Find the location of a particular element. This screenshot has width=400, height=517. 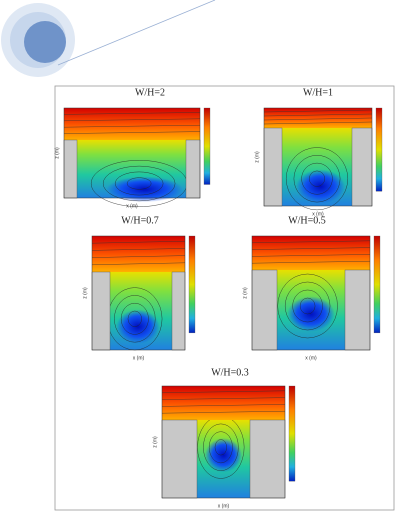

flow-band is located at coordinates (318, 118).